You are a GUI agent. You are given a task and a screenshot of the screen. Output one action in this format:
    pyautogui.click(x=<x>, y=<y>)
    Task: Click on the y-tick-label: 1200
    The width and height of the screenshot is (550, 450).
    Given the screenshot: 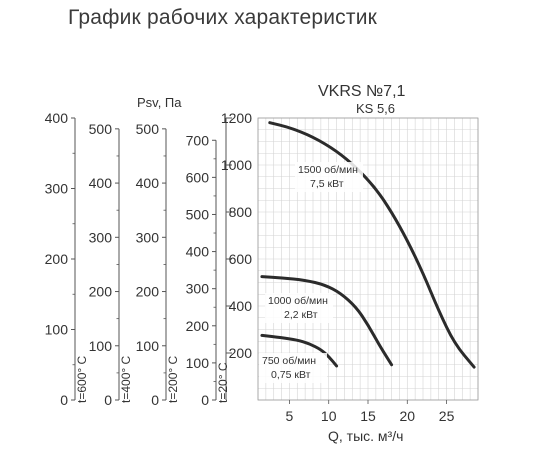 What is the action you would take?
    pyautogui.click(x=236, y=118)
    